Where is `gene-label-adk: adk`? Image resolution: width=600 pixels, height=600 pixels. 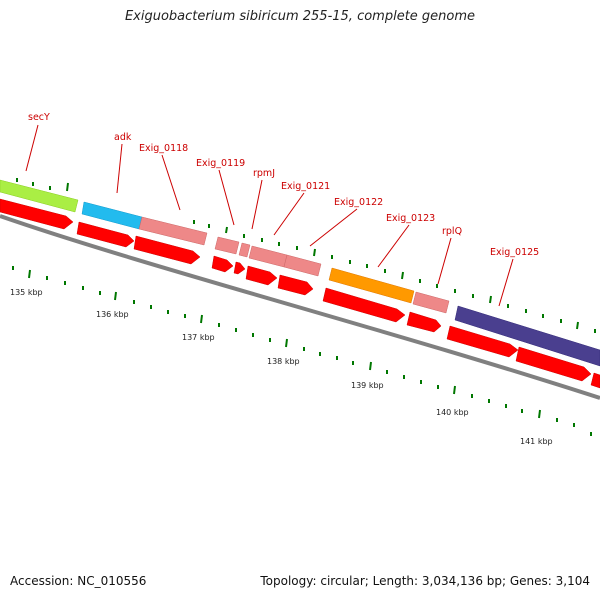 gene-label-adk: adk is located at coordinates (123, 137).